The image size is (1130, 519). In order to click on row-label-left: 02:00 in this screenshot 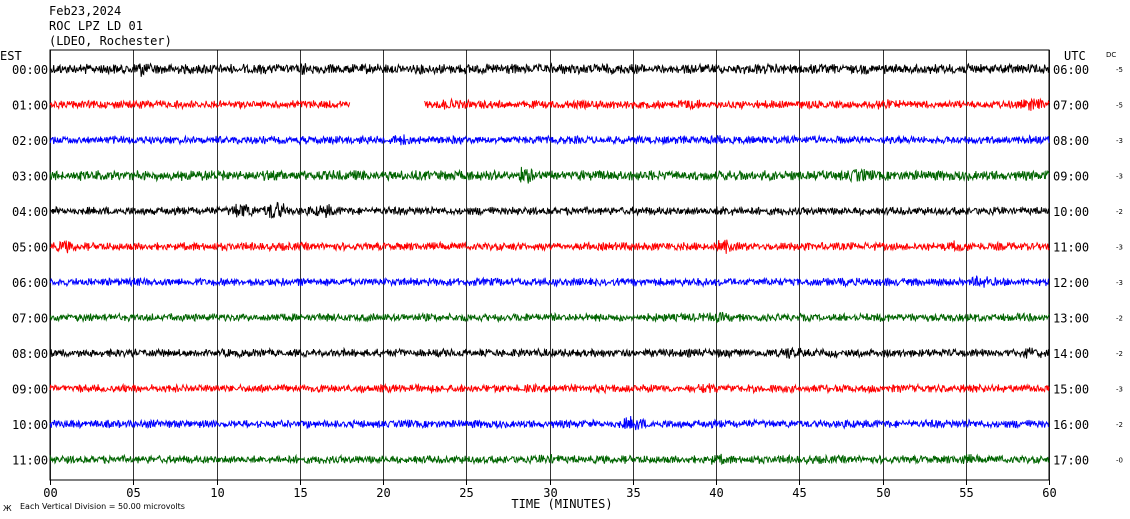, I will do `click(30, 141)`.